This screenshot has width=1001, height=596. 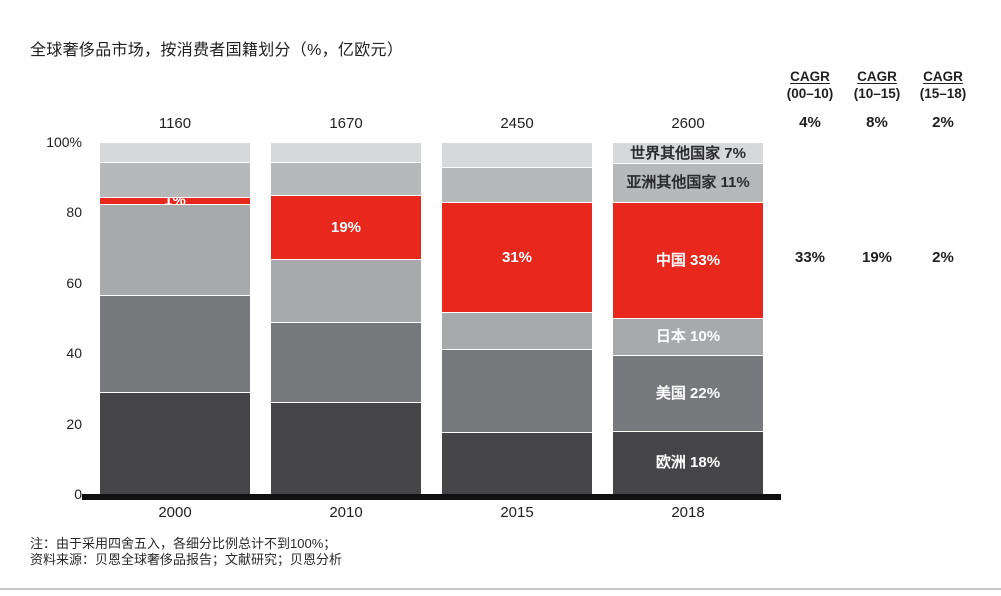 I want to click on bar-segment-usa-2000, so click(x=175, y=343).